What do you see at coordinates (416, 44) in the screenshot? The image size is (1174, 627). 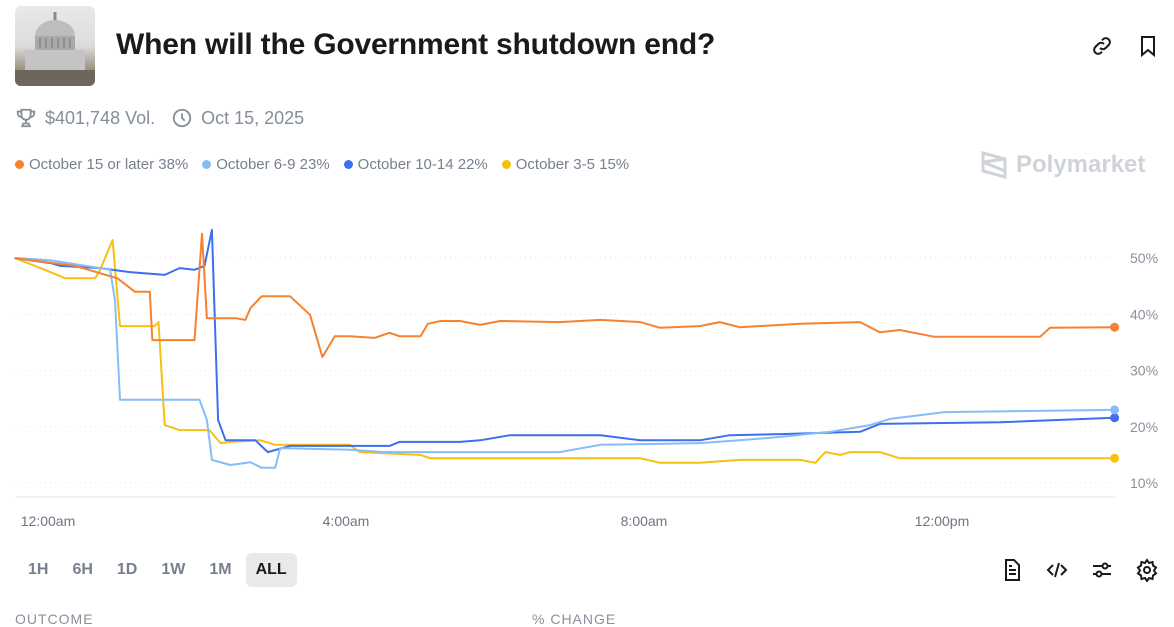 I see `page-title: When will the Government shutdown end?` at bounding box center [416, 44].